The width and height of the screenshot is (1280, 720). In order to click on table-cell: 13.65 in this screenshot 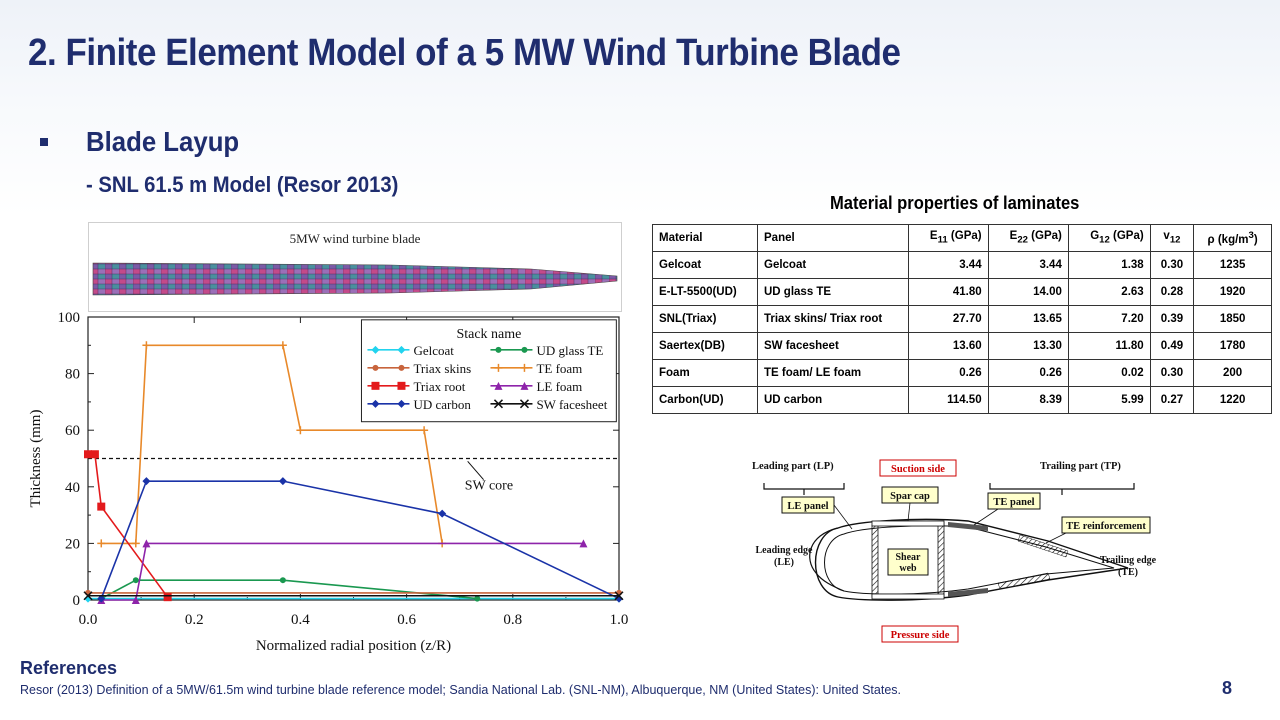, I will do `click(1028, 319)`.